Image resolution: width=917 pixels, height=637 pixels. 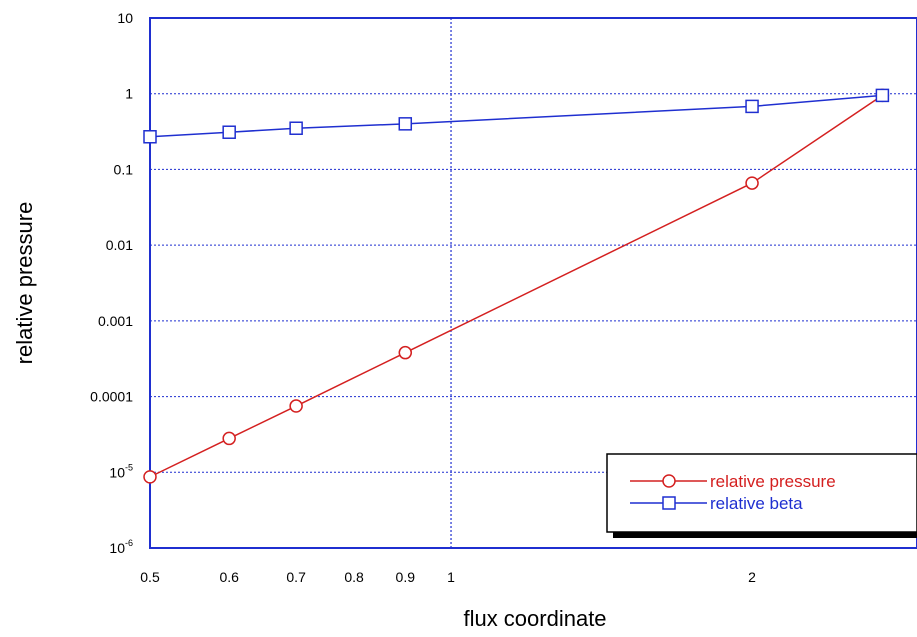 I want to click on x-tick-labels: 0.5 0.6 0.7 0.8 0.9 1 2, so click(x=448, y=577).